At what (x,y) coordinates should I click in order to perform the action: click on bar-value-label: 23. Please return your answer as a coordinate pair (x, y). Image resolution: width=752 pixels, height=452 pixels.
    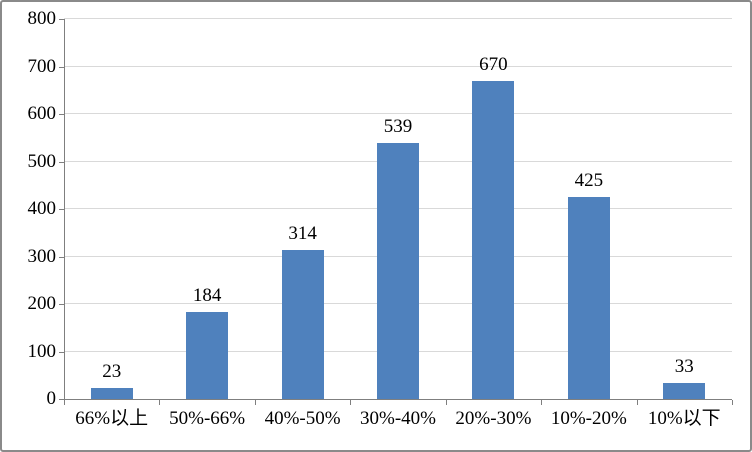
    Looking at the image, I should click on (112, 372).